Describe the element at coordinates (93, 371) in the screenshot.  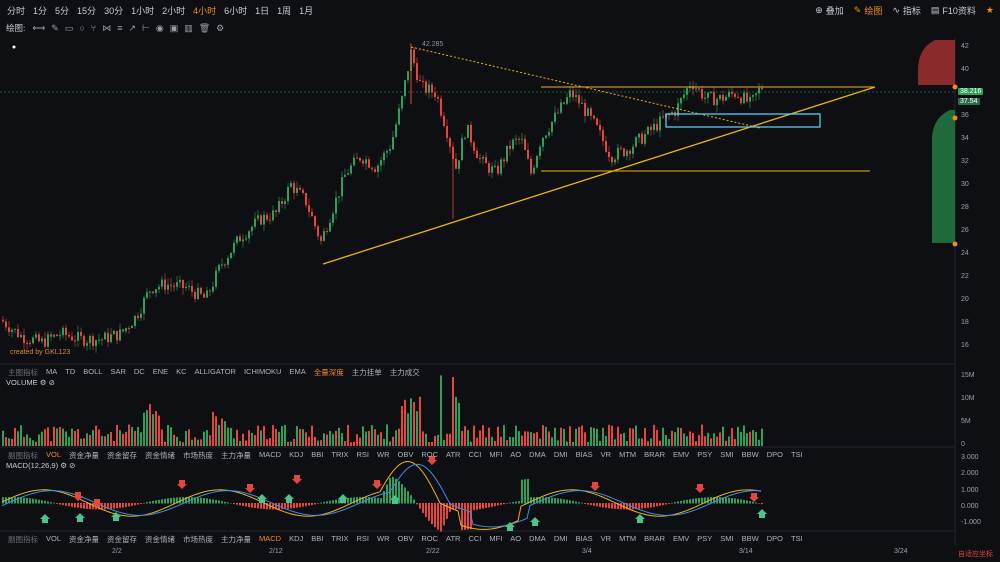
I see `indicator-tab-2: BOLL` at that location.